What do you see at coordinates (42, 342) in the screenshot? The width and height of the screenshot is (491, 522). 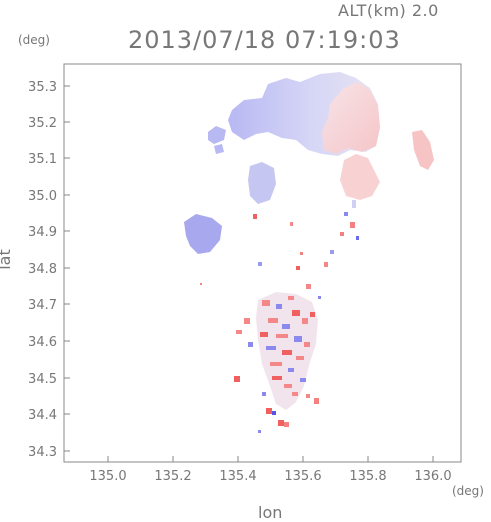 I see `y-tick-label: 34.6` at bounding box center [42, 342].